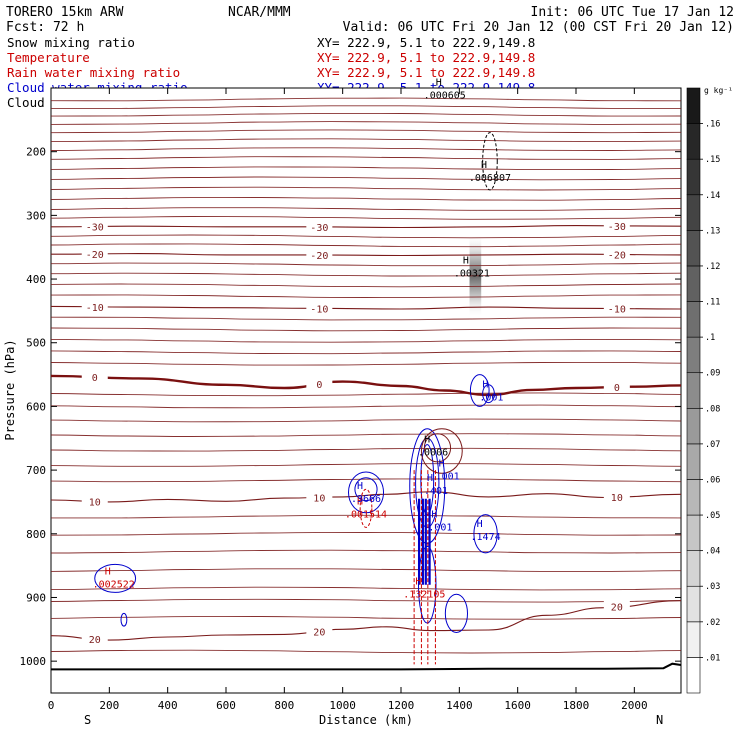  I want to click on y-tick-label: 300, so click(36, 215).